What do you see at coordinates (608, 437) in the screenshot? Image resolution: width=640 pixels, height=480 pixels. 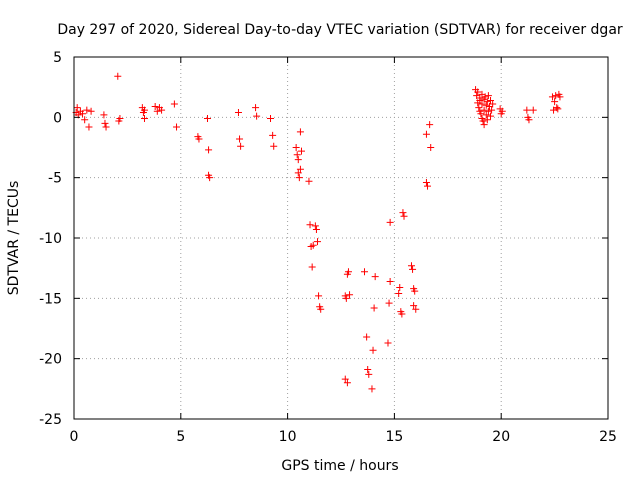 I see `x-tick-label: 25` at bounding box center [608, 437].